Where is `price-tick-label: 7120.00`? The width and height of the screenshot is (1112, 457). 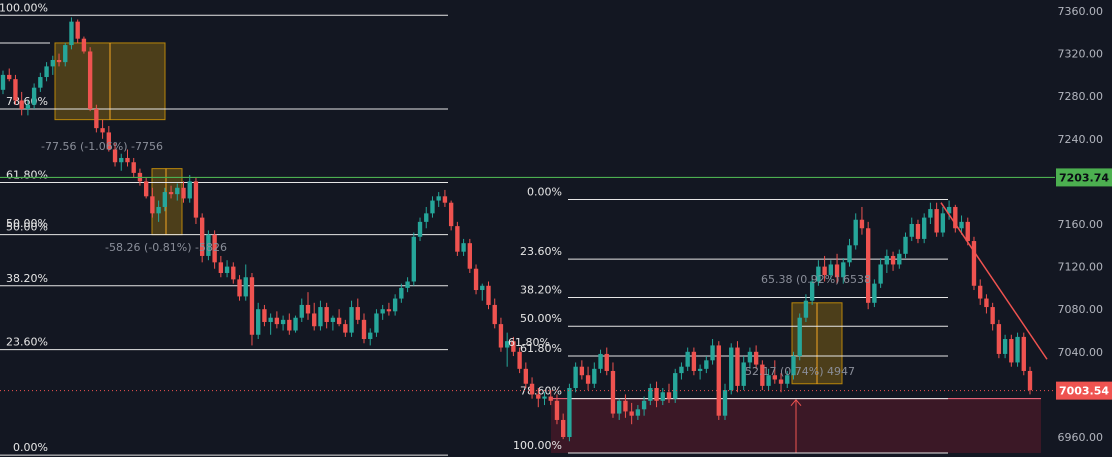 price-tick-label: 7120.00 is located at coordinates (1081, 267).